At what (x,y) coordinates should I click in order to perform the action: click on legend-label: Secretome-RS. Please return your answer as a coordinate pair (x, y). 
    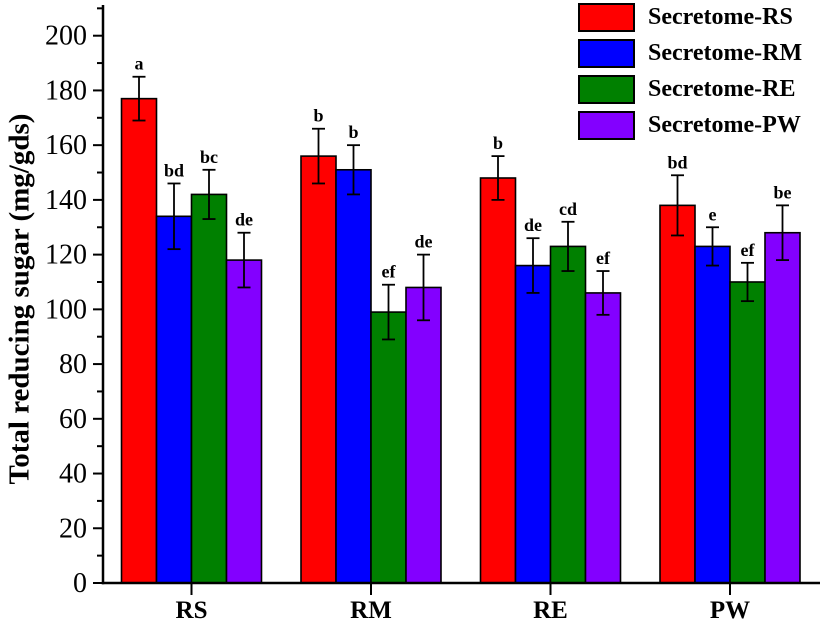
    Looking at the image, I should click on (720, 17).